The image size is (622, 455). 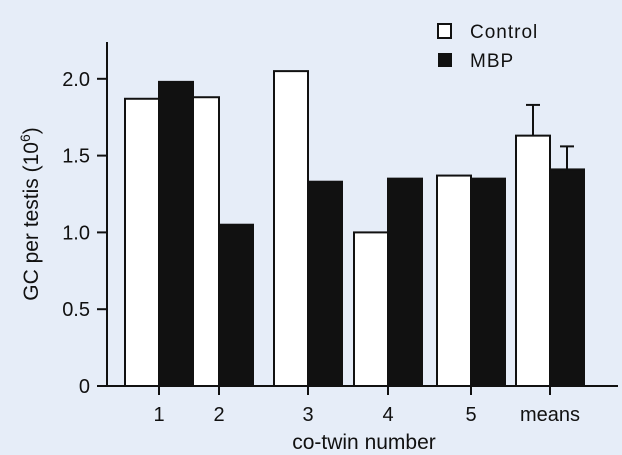 What do you see at coordinates (364, 442) in the screenshot?
I see `x-axis-title: co-twin number` at bounding box center [364, 442].